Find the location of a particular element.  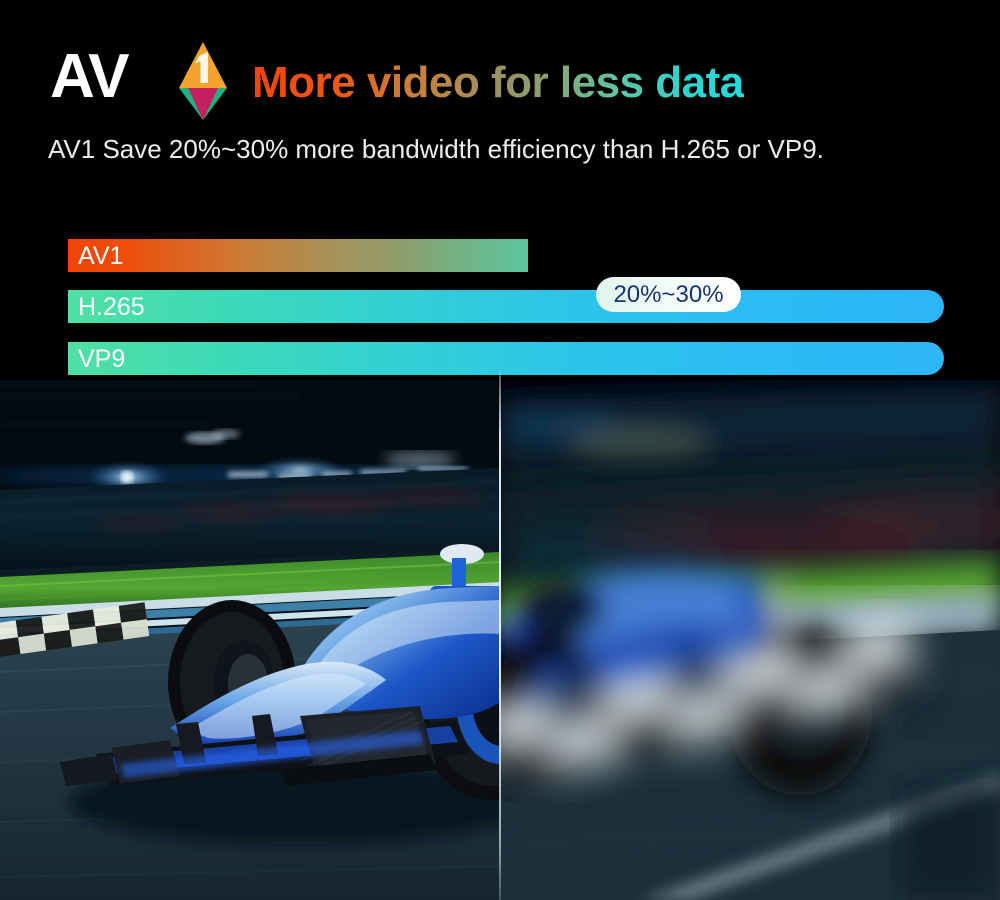

split-divider-line is located at coordinates (500, 636).